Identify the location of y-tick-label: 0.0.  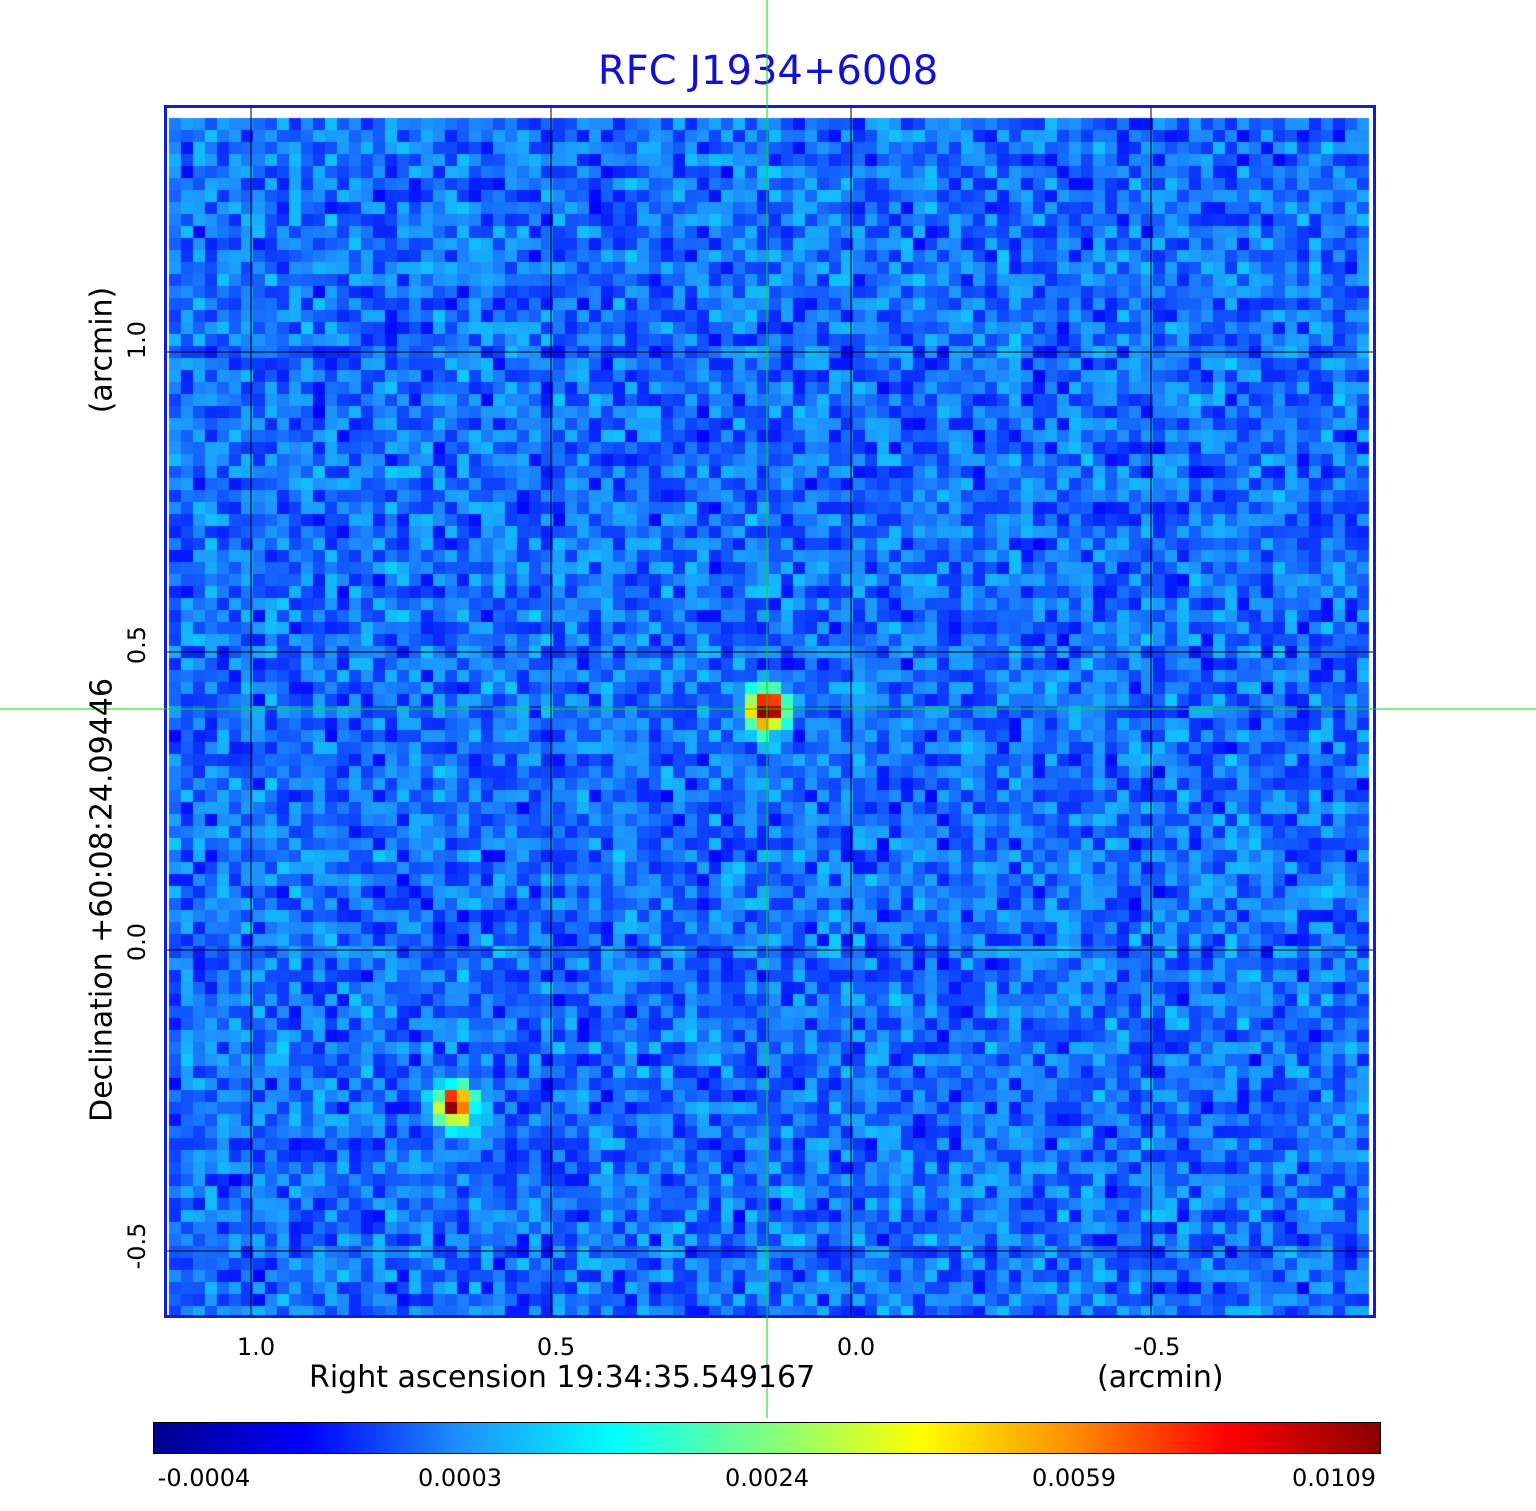
(137, 942).